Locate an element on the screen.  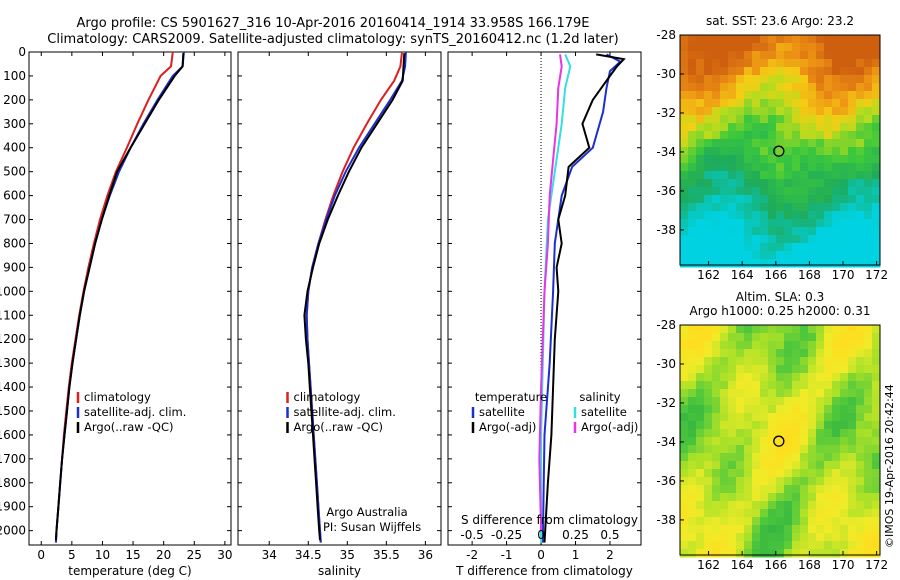
x-tick-label: 172 is located at coordinates (876, 275).